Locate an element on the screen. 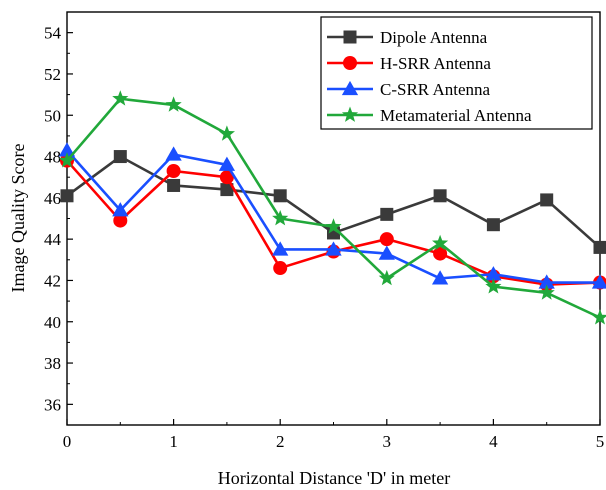  legend-label: Dipole Antenna is located at coordinates (434, 37).